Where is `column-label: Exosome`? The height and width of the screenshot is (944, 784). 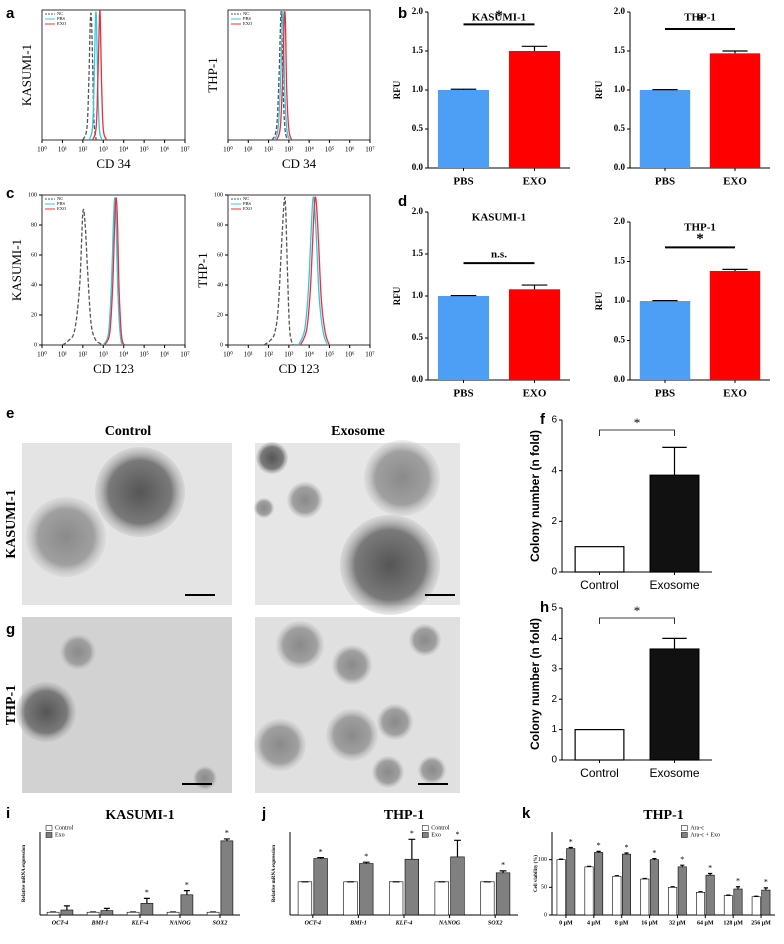
column-label: Exosome is located at coordinates (358, 431).